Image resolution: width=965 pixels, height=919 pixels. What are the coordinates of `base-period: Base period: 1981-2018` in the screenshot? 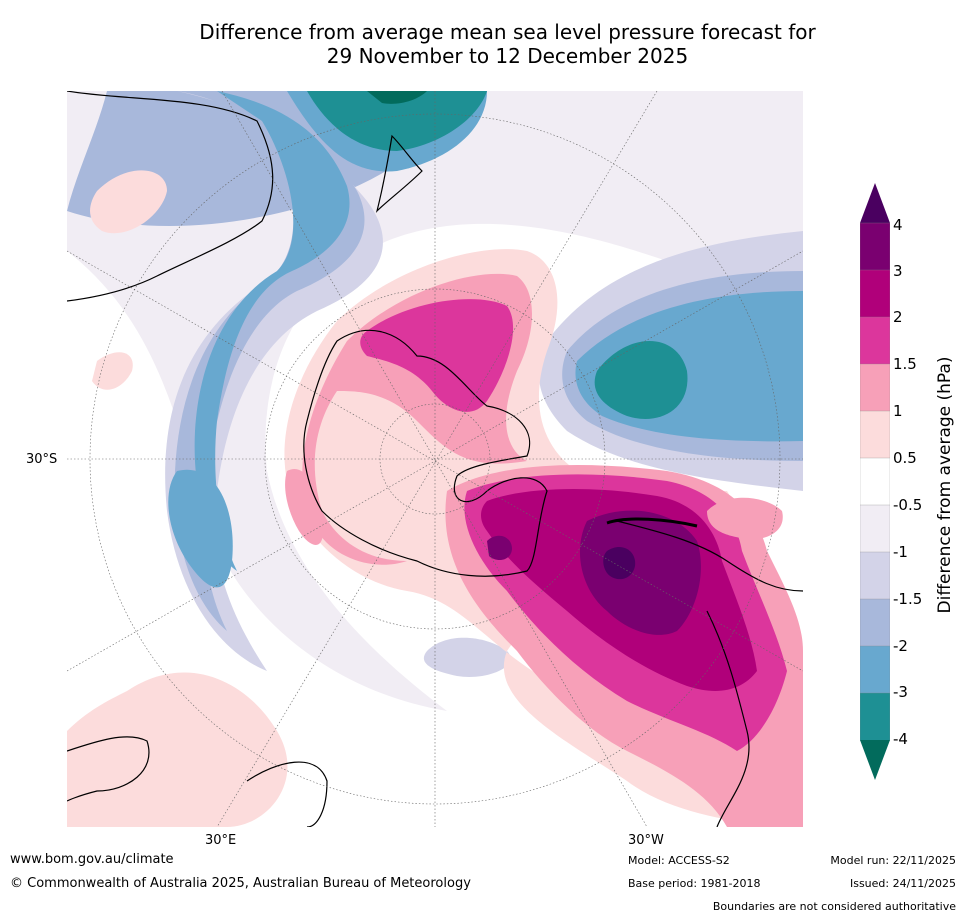 It's located at (694, 883).